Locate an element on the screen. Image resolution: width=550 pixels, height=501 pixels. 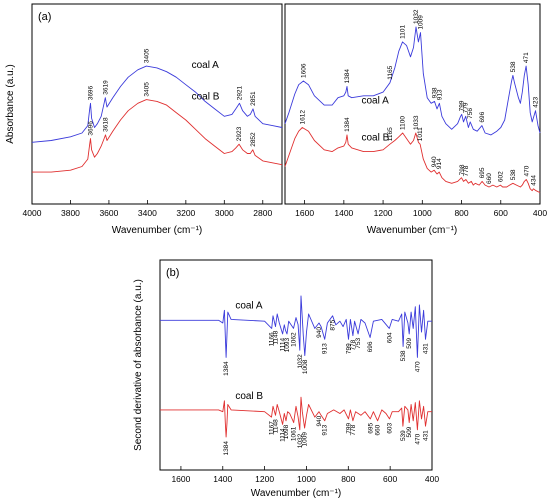
peak-label: 1061 is located at coordinates (294, 433).